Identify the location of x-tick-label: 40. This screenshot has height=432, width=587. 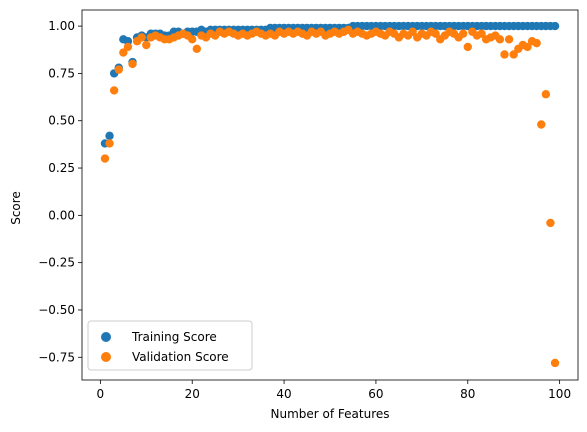
(283, 394).